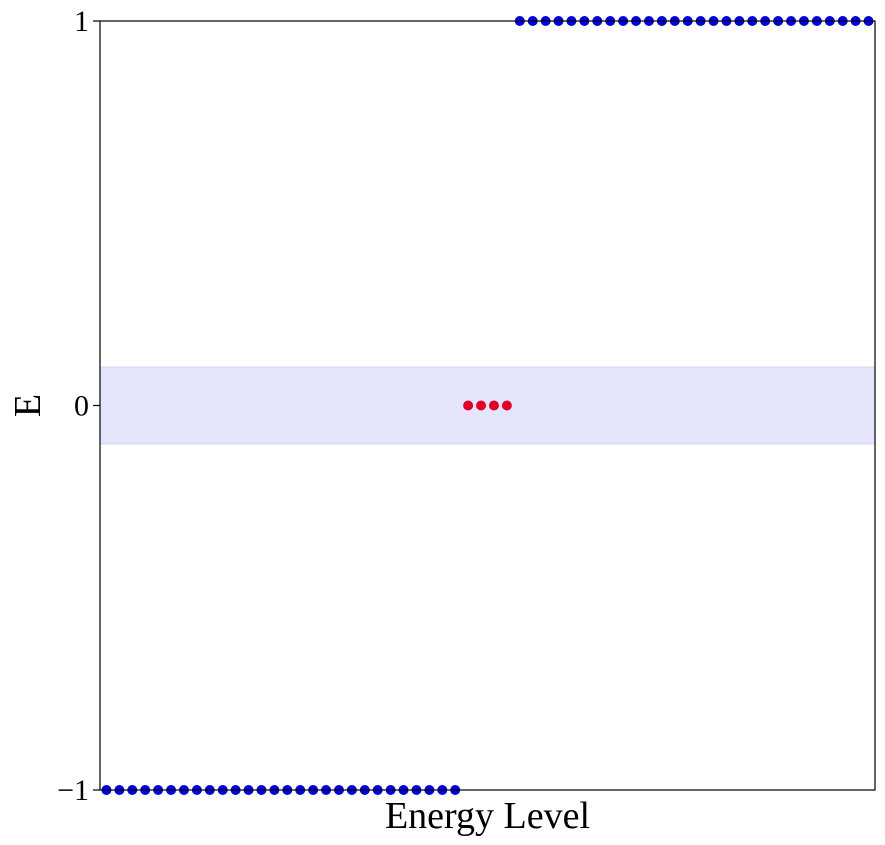 Image resolution: width=885 pixels, height=845 pixels. I want to click on y-axis-label: E, so click(28, 405).